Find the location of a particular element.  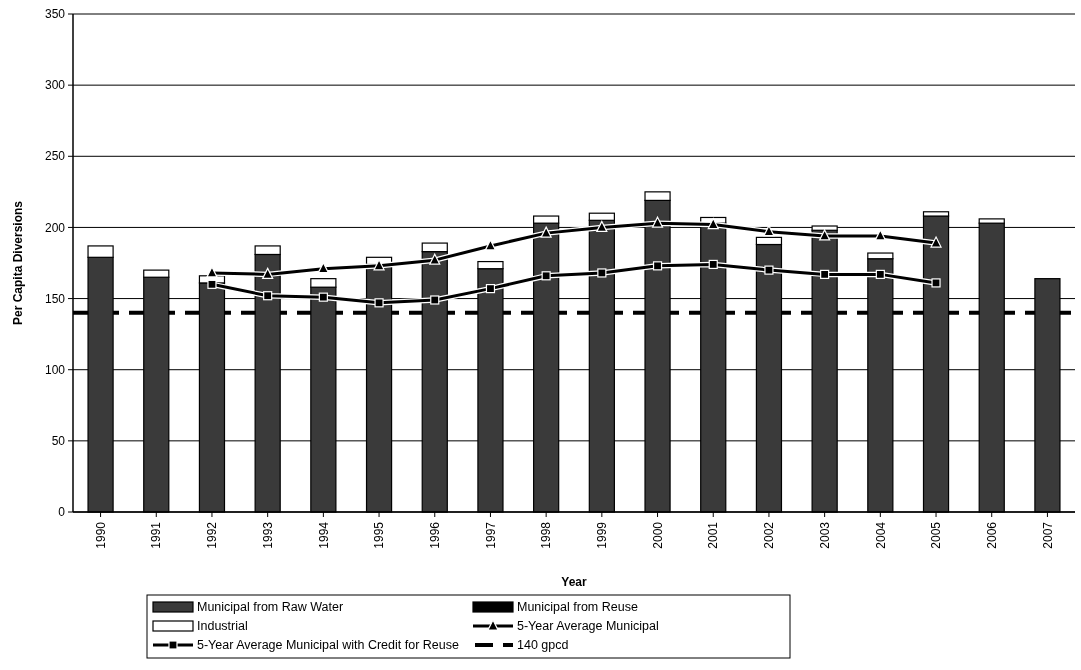

x-tick-label: 2007 is located at coordinates (1047, 535).